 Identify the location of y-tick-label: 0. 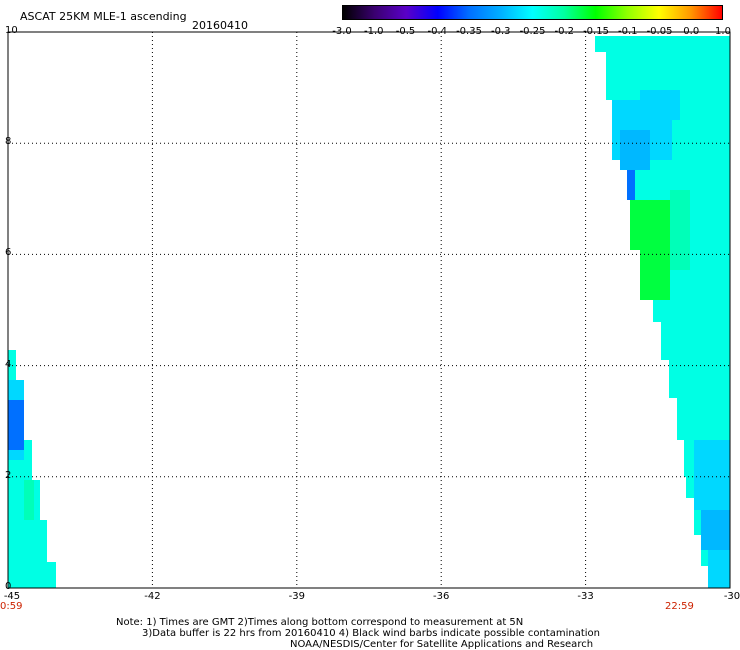
(8, 586).